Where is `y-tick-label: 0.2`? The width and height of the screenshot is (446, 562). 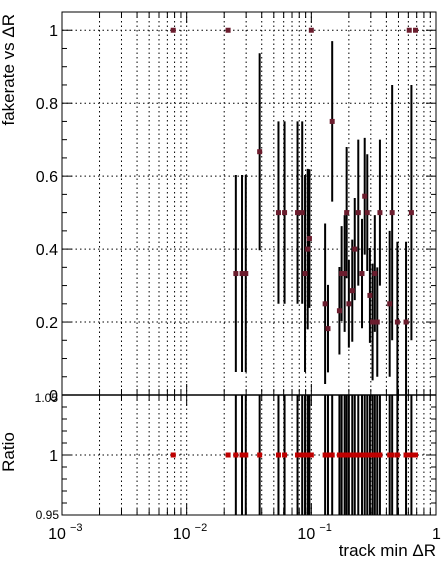
y-tick-label: 0.2 is located at coordinates (47, 323).